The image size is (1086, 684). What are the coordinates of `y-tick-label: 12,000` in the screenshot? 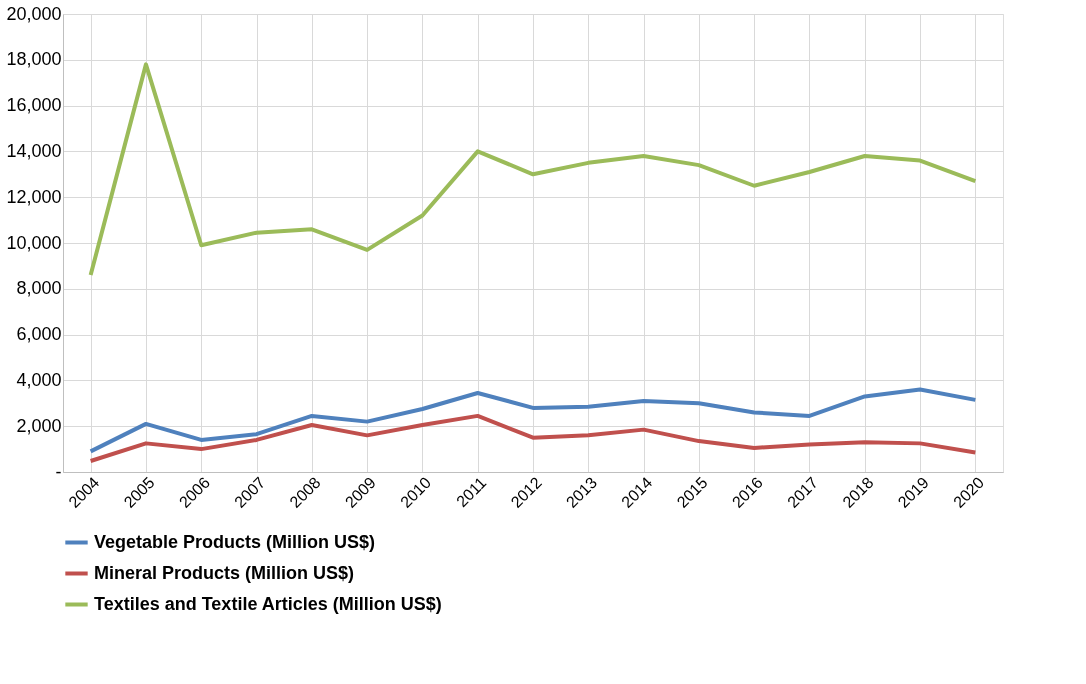 It's located at (34, 196).